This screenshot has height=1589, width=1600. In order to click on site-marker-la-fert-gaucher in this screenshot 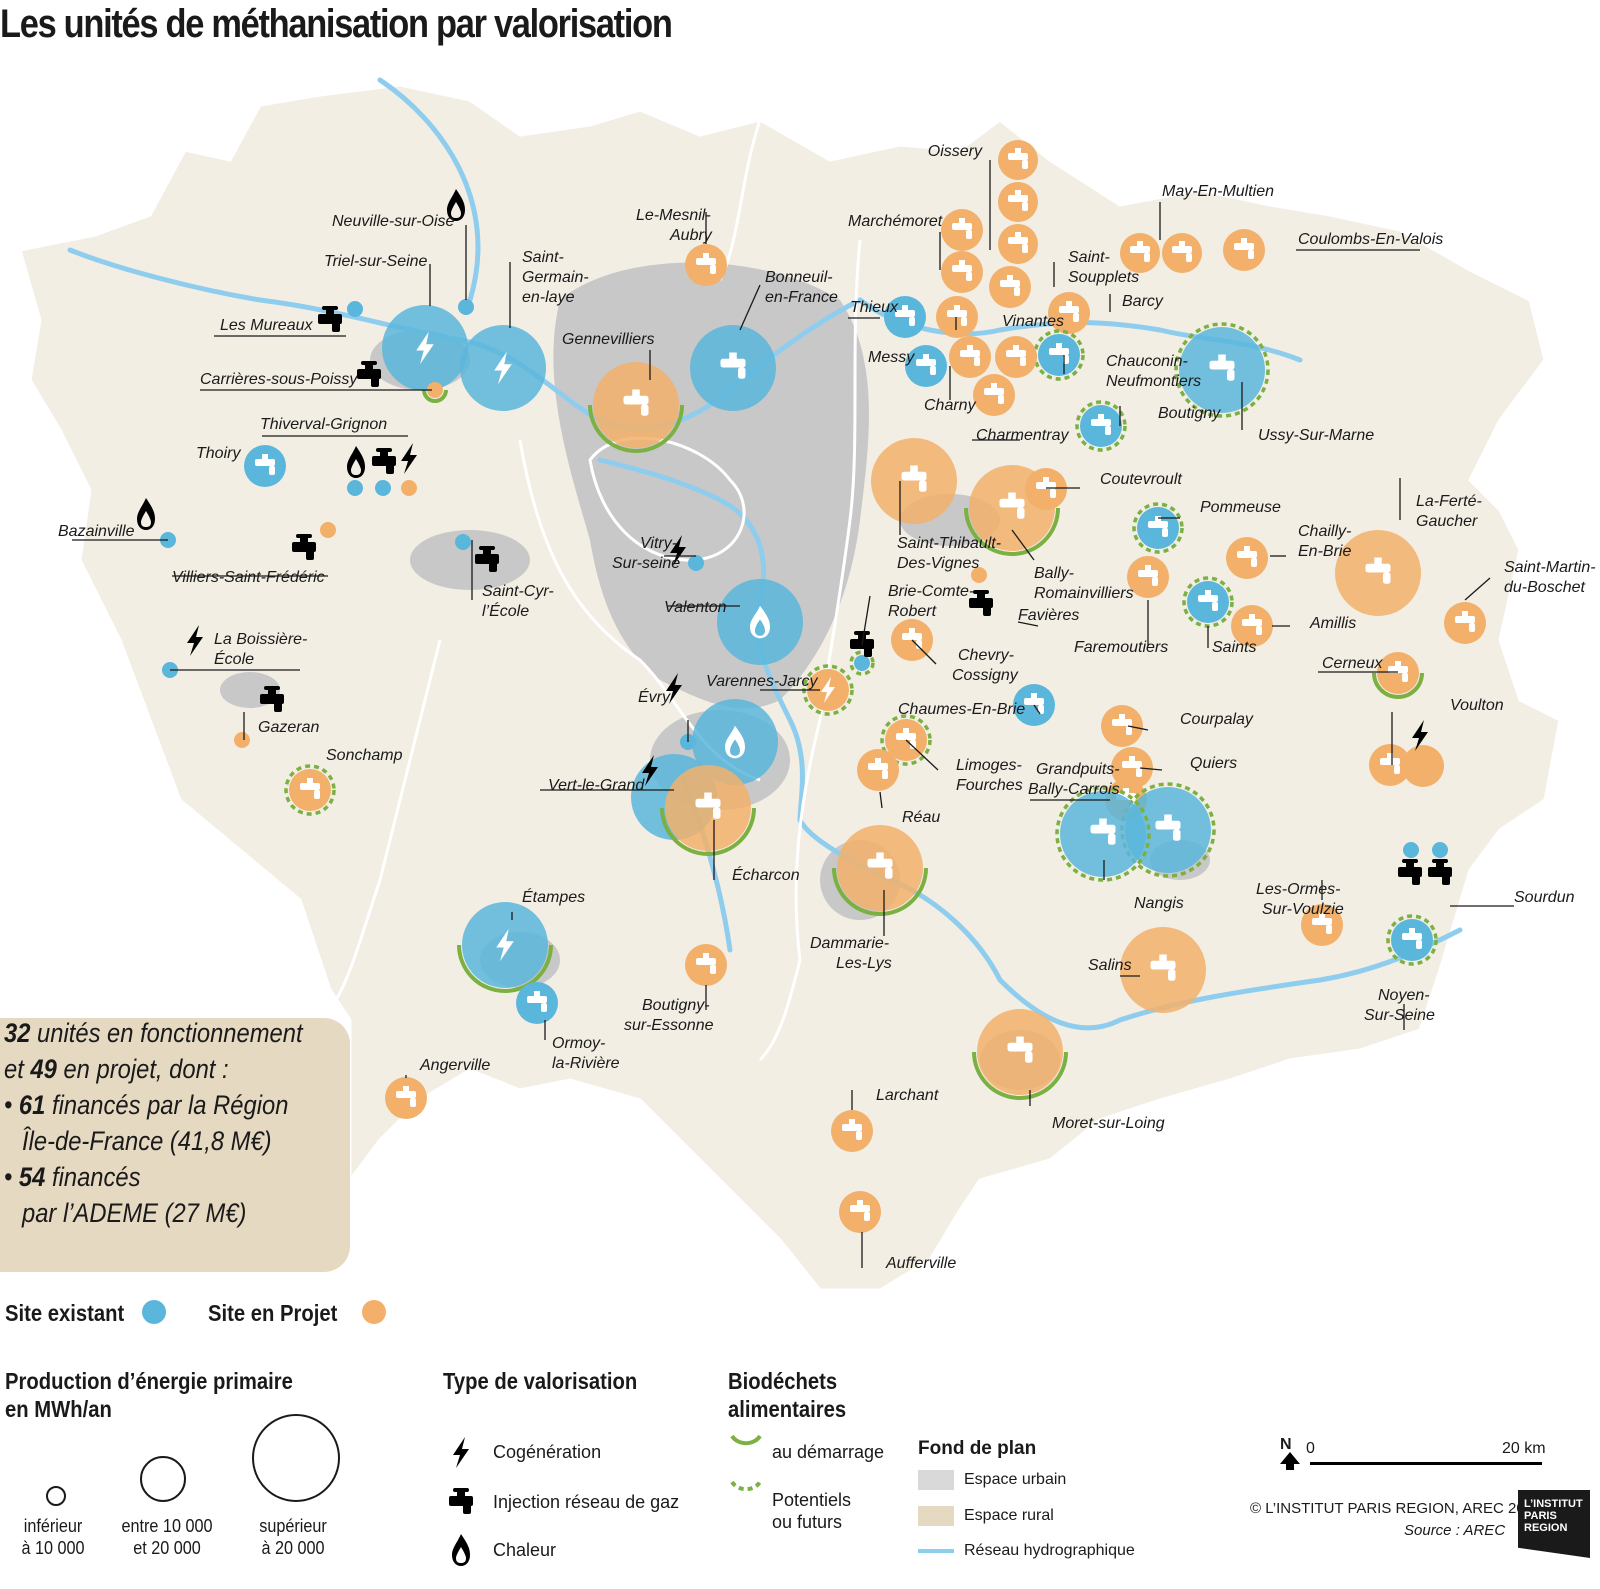, I will do `click(1378, 573)`.